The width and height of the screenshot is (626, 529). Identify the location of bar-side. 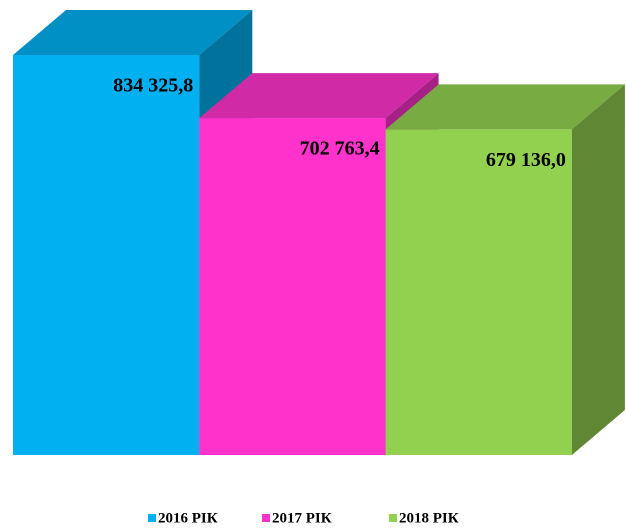
(598, 269).